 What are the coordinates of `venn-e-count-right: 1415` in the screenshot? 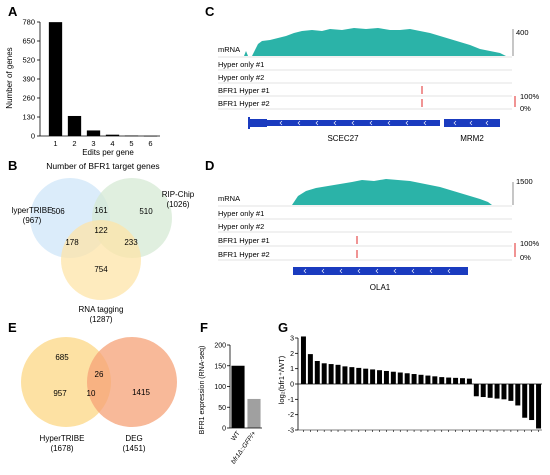 It's located at (141, 392).